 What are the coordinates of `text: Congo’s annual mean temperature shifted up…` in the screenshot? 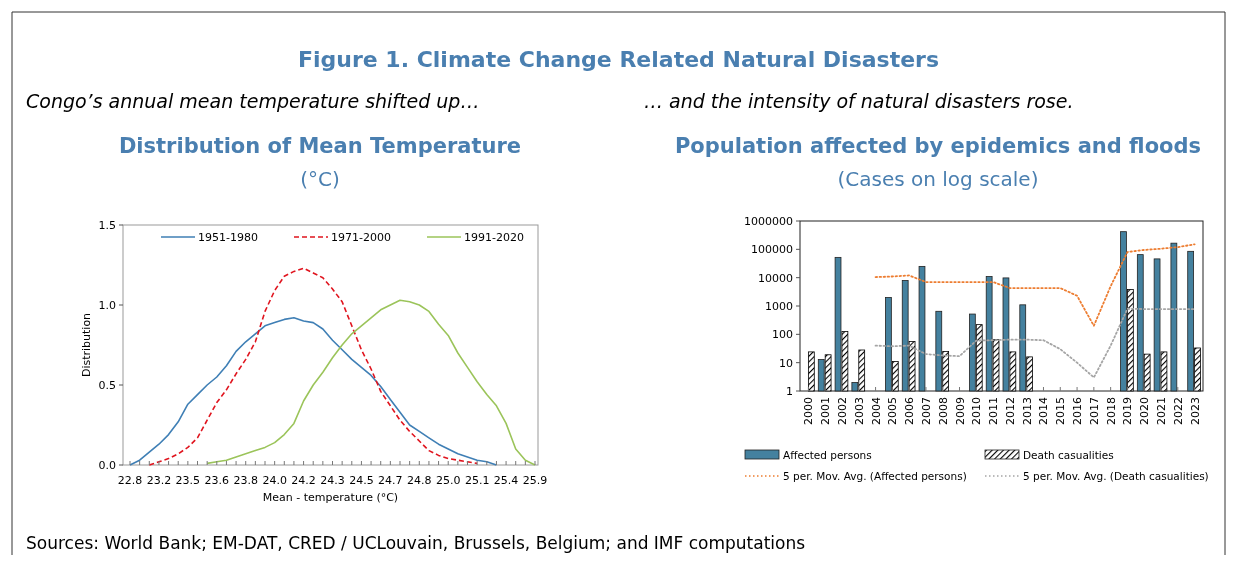 It's located at (253, 101).